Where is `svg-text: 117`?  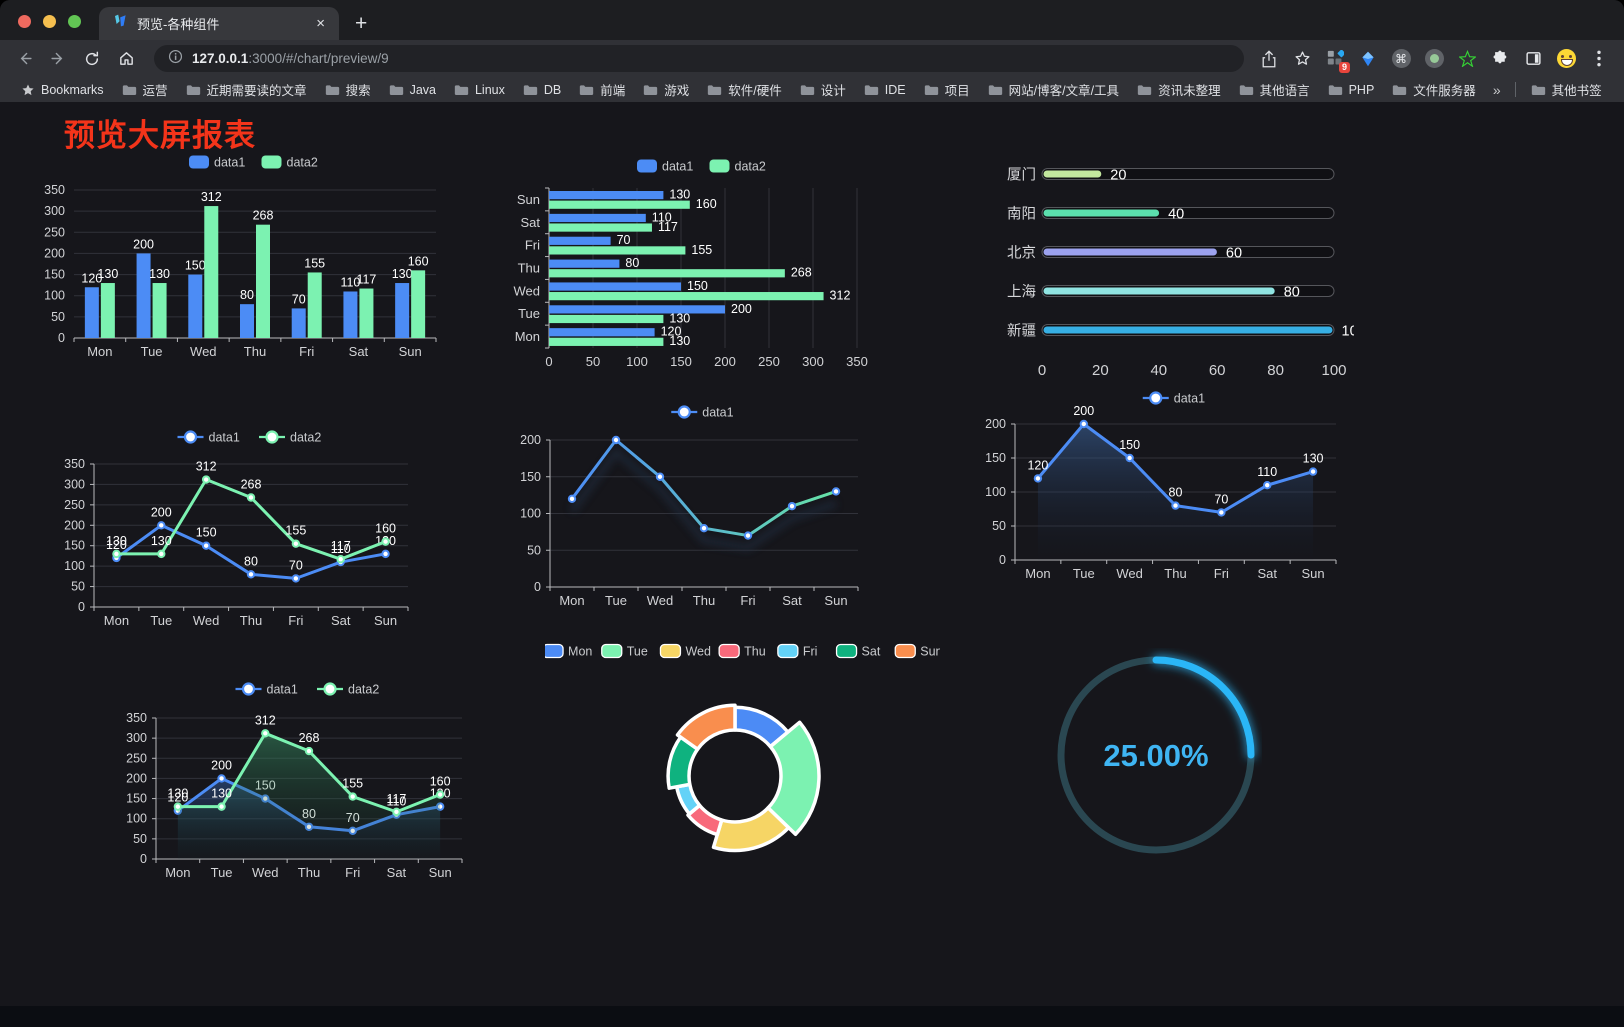
svg-text: 117 is located at coordinates (396, 799).